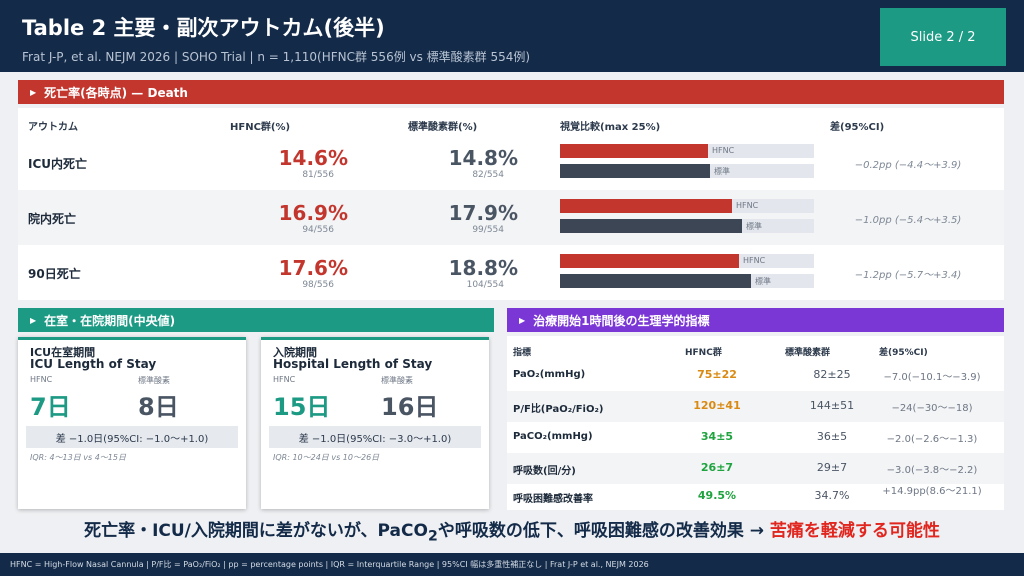 The height and width of the screenshot is (576, 1024). Describe the element at coordinates (755, 437) in the screenshot. I see `physio-row: PaCO₂(mmHg) 34±5 36±5 −2.0(−2.6〜−1.3)` at that location.